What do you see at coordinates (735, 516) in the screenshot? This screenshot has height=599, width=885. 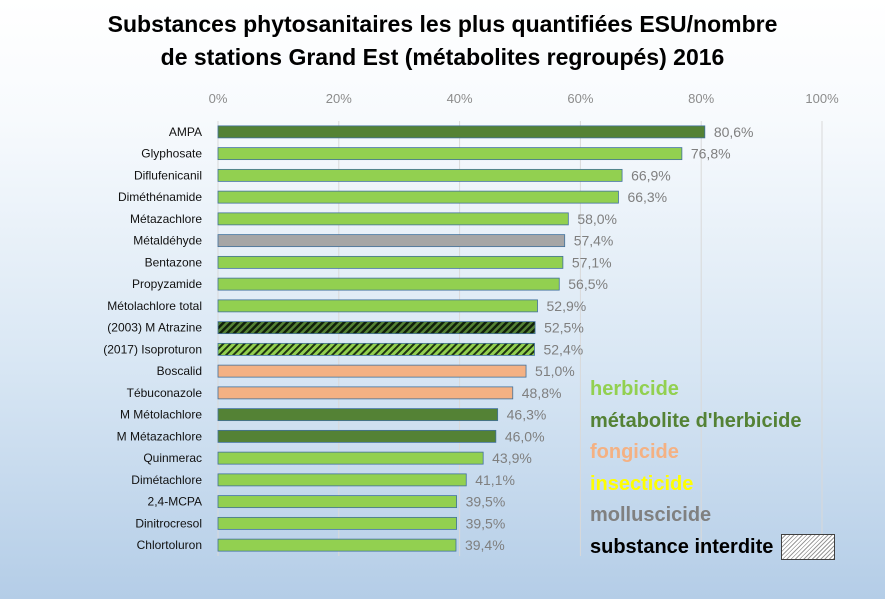 I see `legend-item-molluscicide: molluscicide` at bounding box center [735, 516].